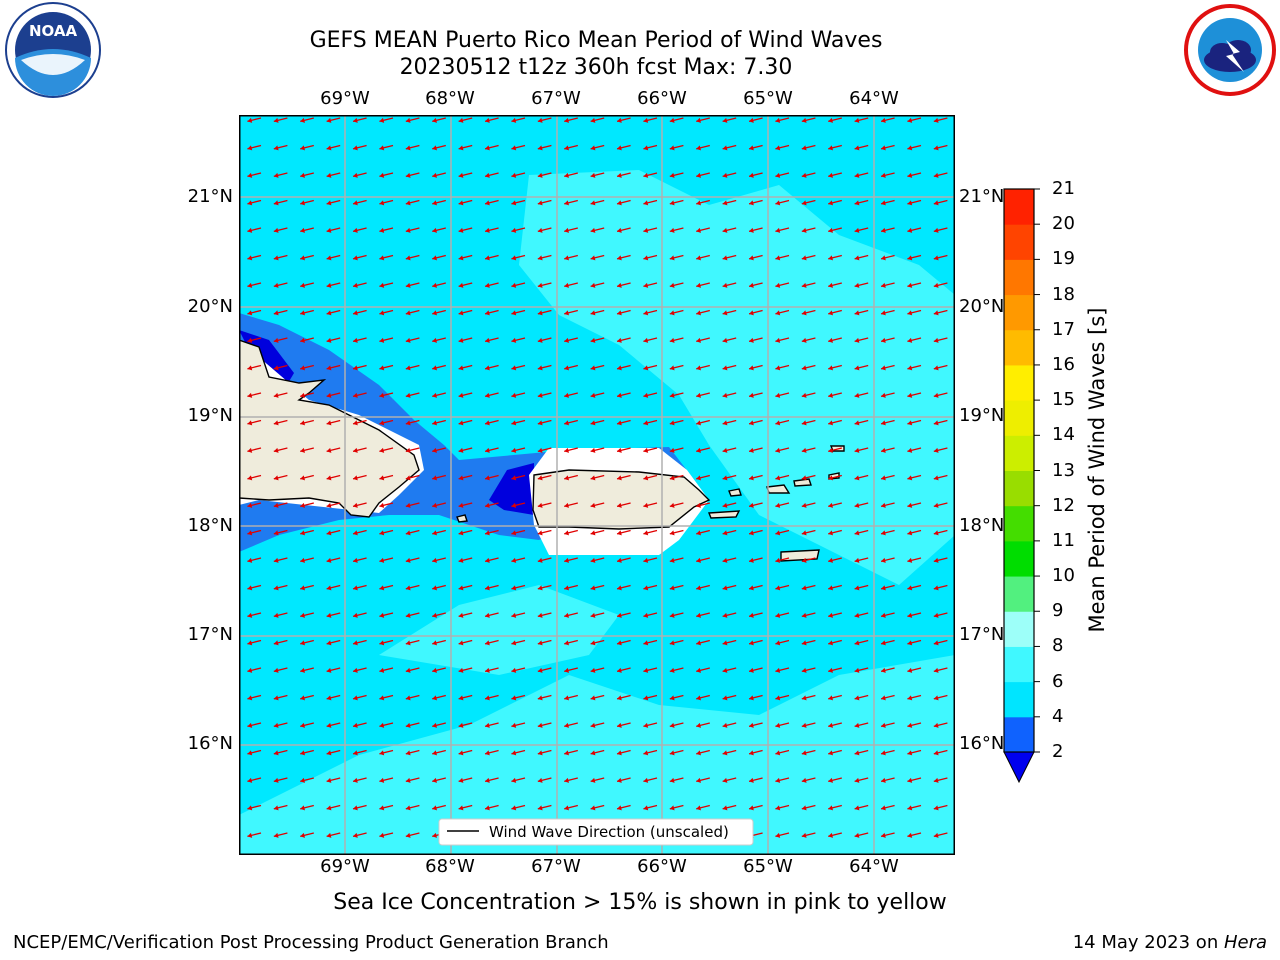 This screenshot has width=1280, height=960. What do you see at coordinates (210, 525) in the screenshot?
I see `lat-label: 18°N` at bounding box center [210, 525].